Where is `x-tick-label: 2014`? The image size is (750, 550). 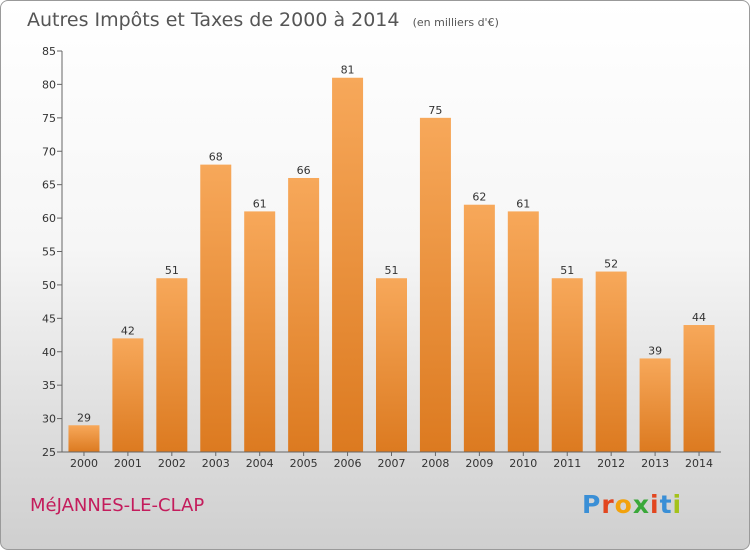 x-tick-label: 2014 is located at coordinates (699, 463).